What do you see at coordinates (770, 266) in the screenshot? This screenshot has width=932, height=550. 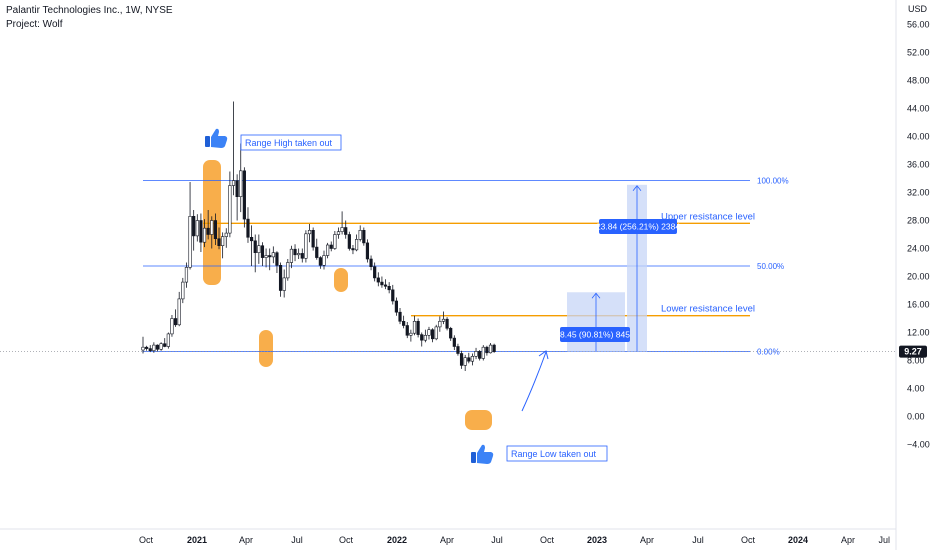 I see `fib-level-label: 50.00%` at bounding box center [770, 266].